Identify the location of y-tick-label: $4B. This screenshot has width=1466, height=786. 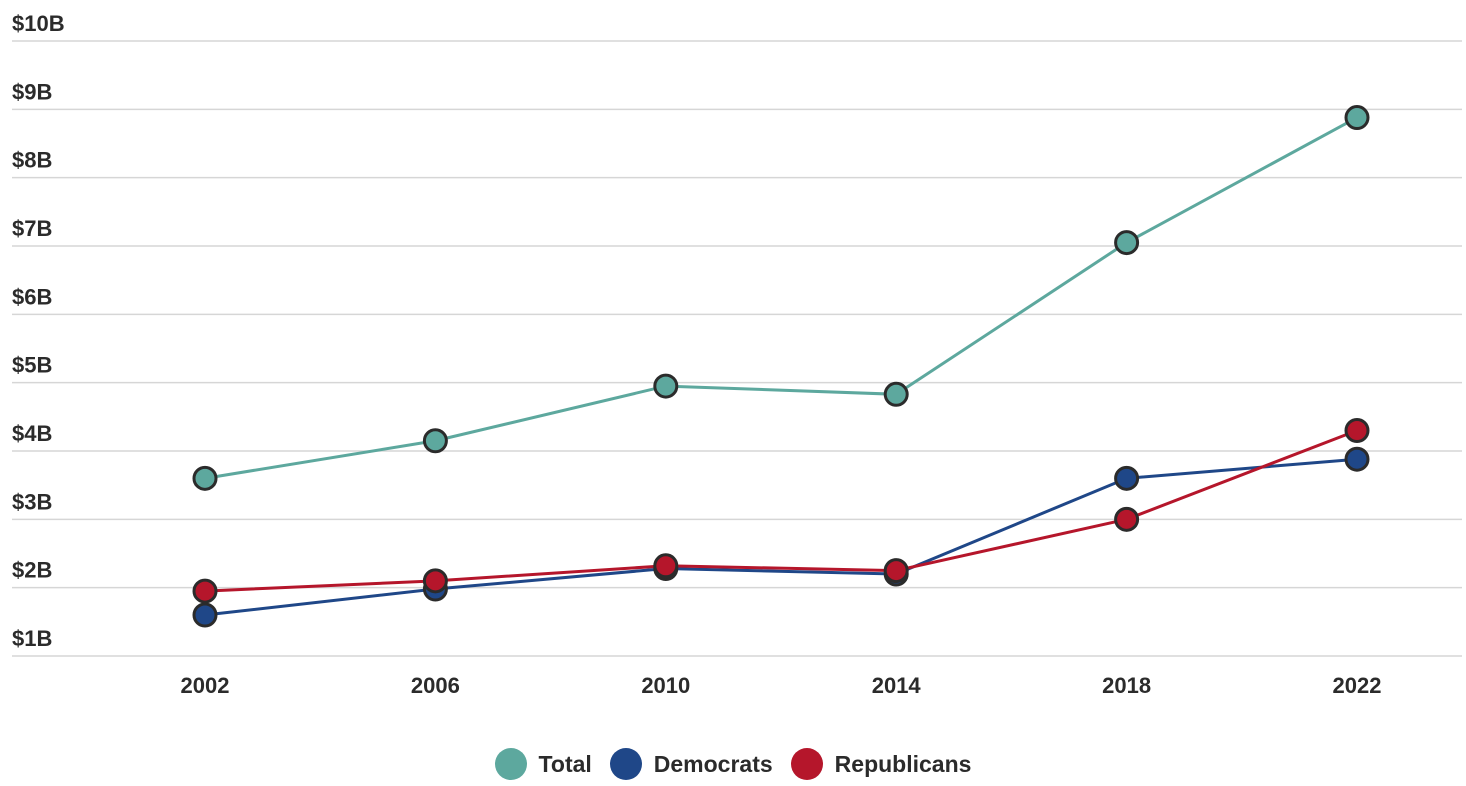
(32, 433).